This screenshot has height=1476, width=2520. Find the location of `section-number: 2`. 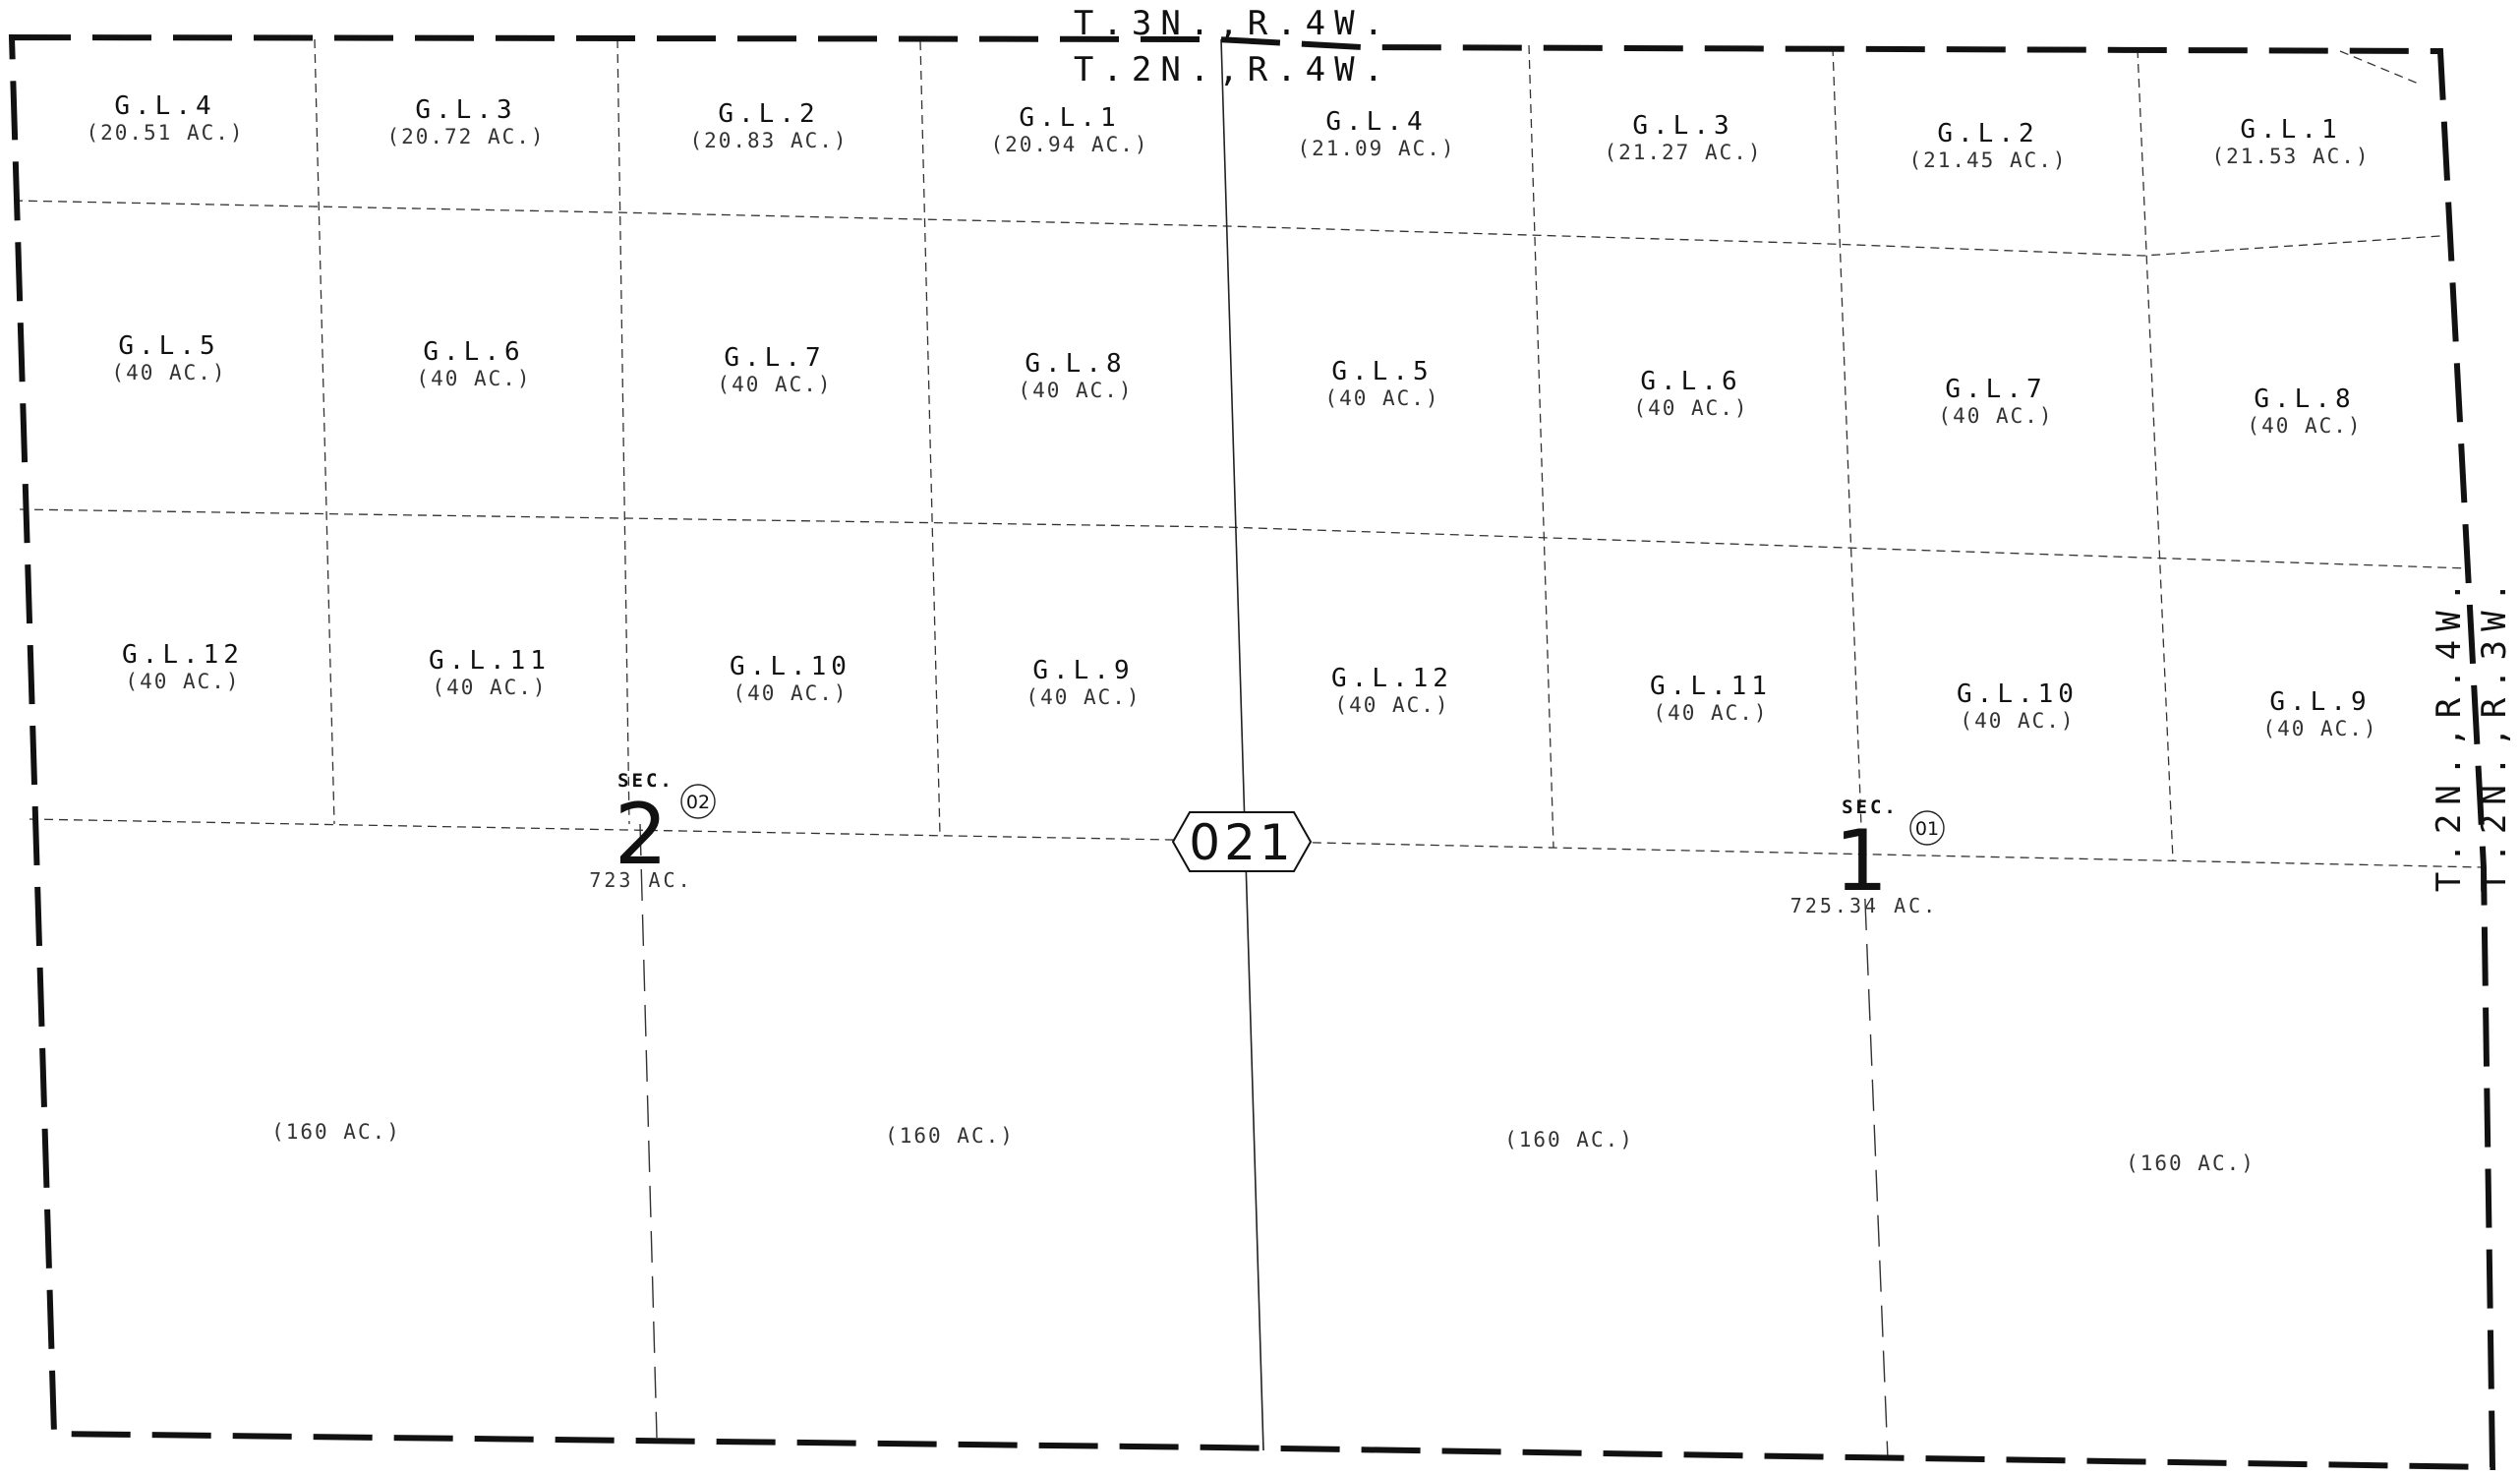

section-number: 2 is located at coordinates (642, 835).